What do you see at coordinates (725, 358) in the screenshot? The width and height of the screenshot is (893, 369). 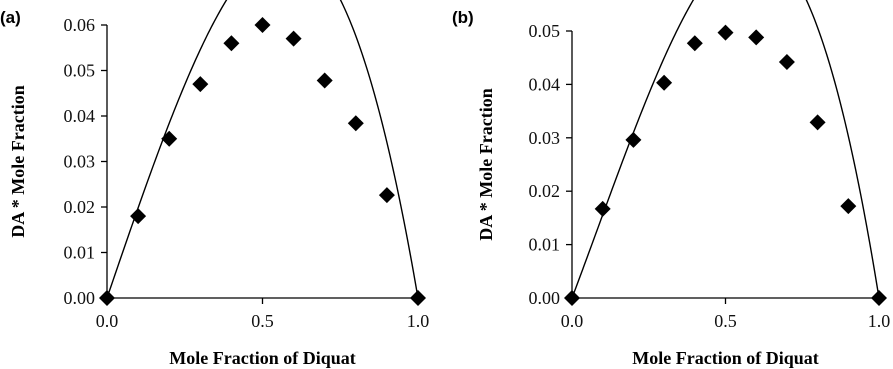 I see `x-axis-title-b: Mole Fraction of Diquat` at bounding box center [725, 358].